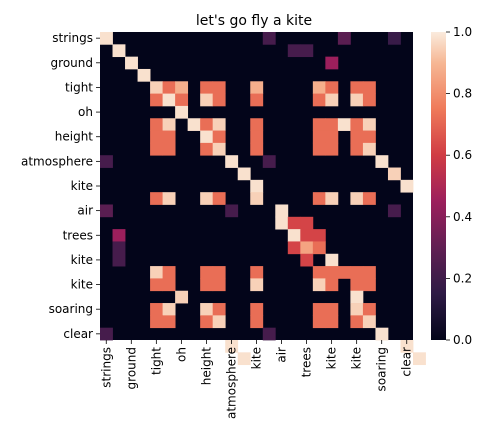 Image resolution: width=487 pixels, height=443 pixels. Describe the element at coordinates (462, 32) in the screenshot. I see `colorbar-tick-label: 1.0` at that location.